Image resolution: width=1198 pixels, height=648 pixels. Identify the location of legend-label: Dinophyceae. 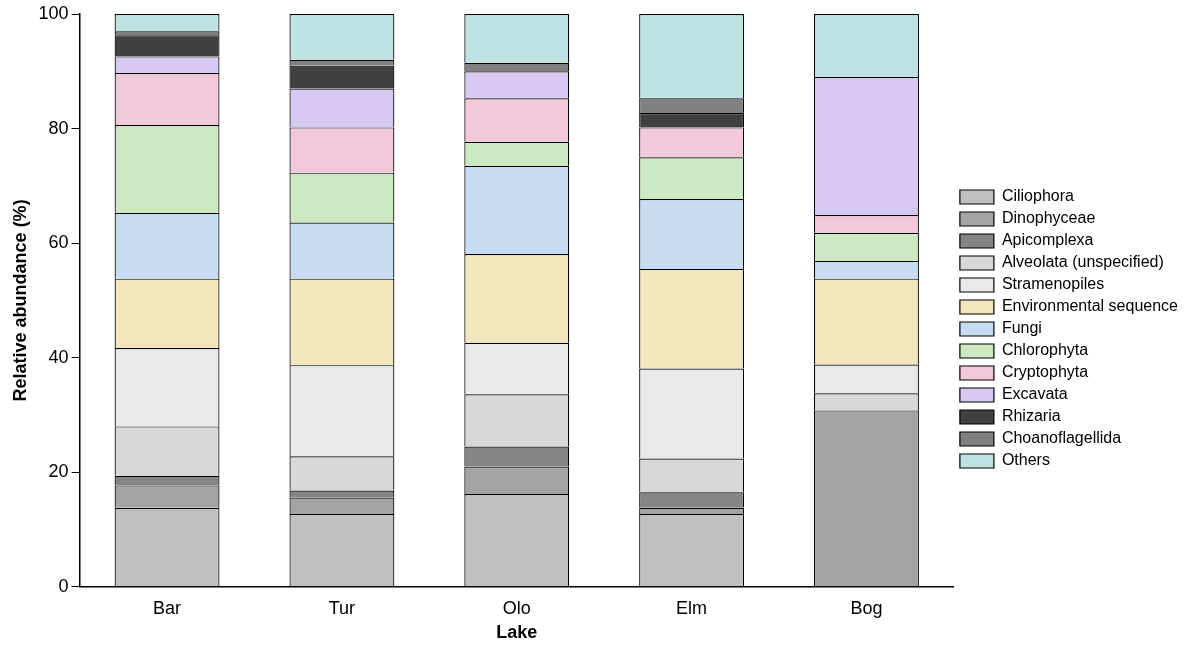
(1048, 218).